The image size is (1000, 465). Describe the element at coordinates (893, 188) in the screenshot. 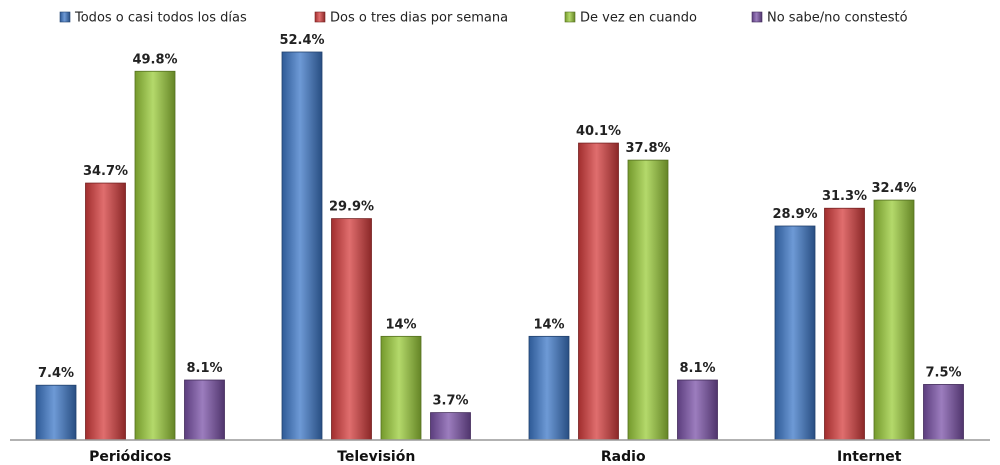

I see `value-label-internet-series-3: 32.4%` at that location.